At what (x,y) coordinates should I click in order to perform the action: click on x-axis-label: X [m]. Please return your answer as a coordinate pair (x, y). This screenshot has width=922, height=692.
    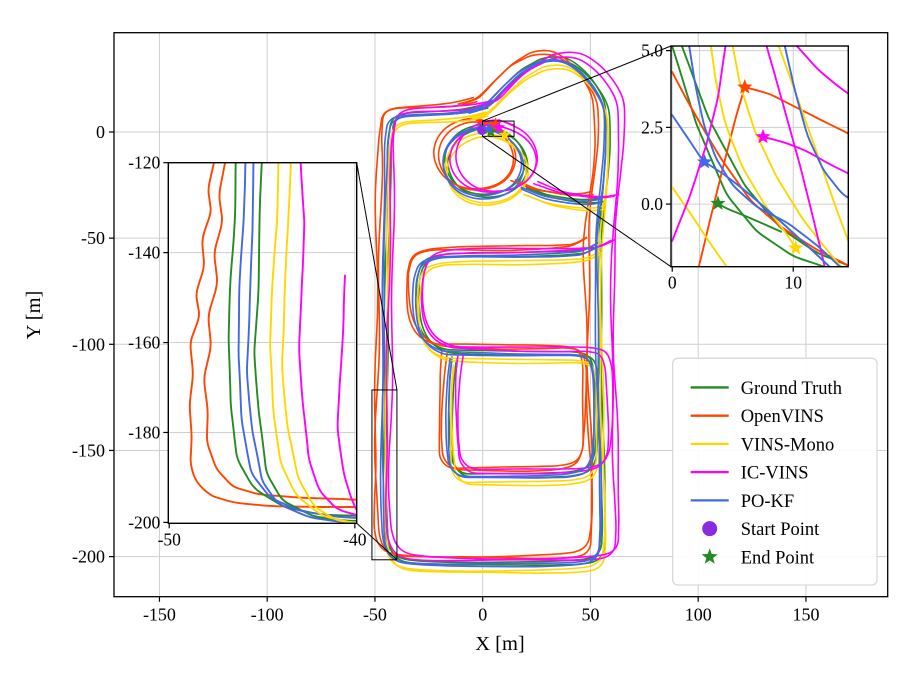
    Looking at the image, I should click on (500, 644).